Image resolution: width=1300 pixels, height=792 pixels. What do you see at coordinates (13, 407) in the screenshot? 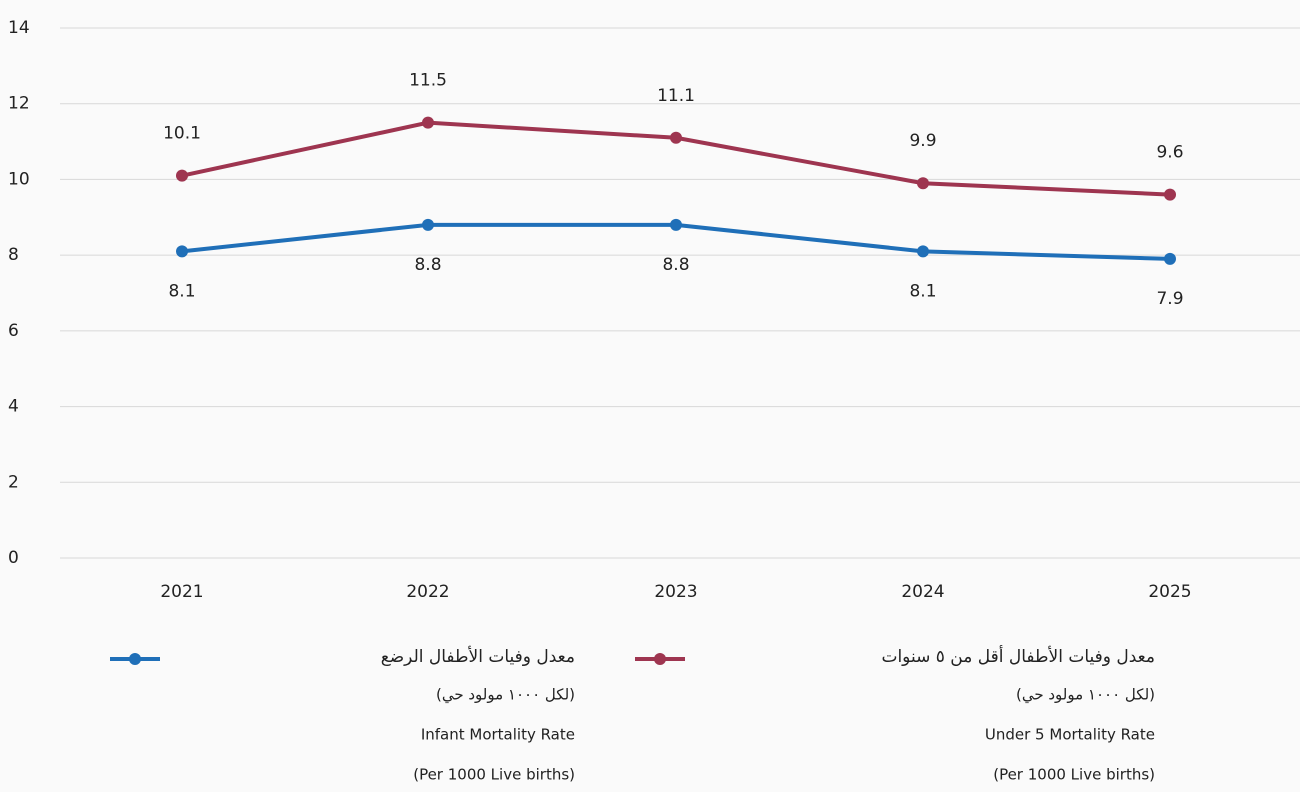
I see `y-tick-label: 4` at bounding box center [13, 407].